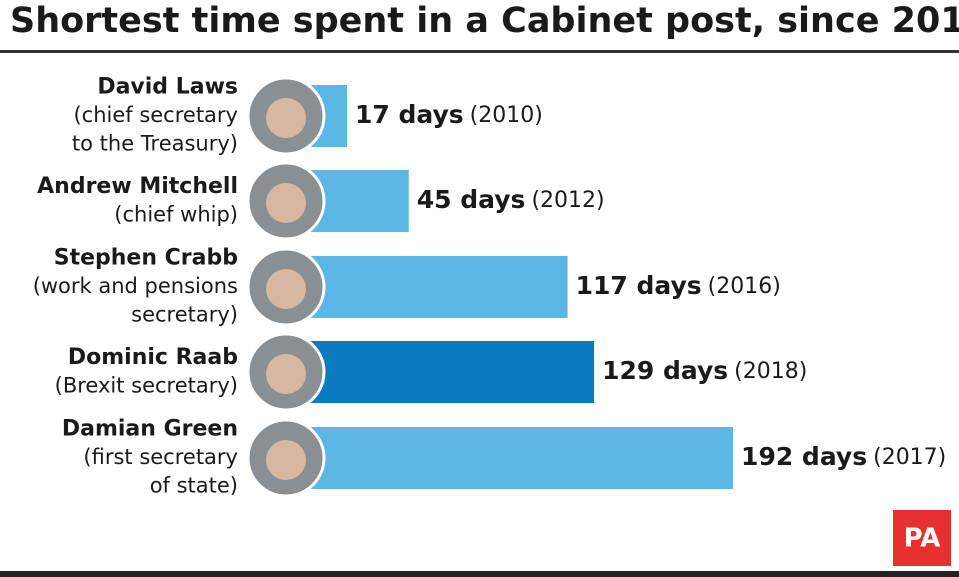  What do you see at coordinates (567, 200) in the screenshot?
I see `year: (2012)` at bounding box center [567, 200].